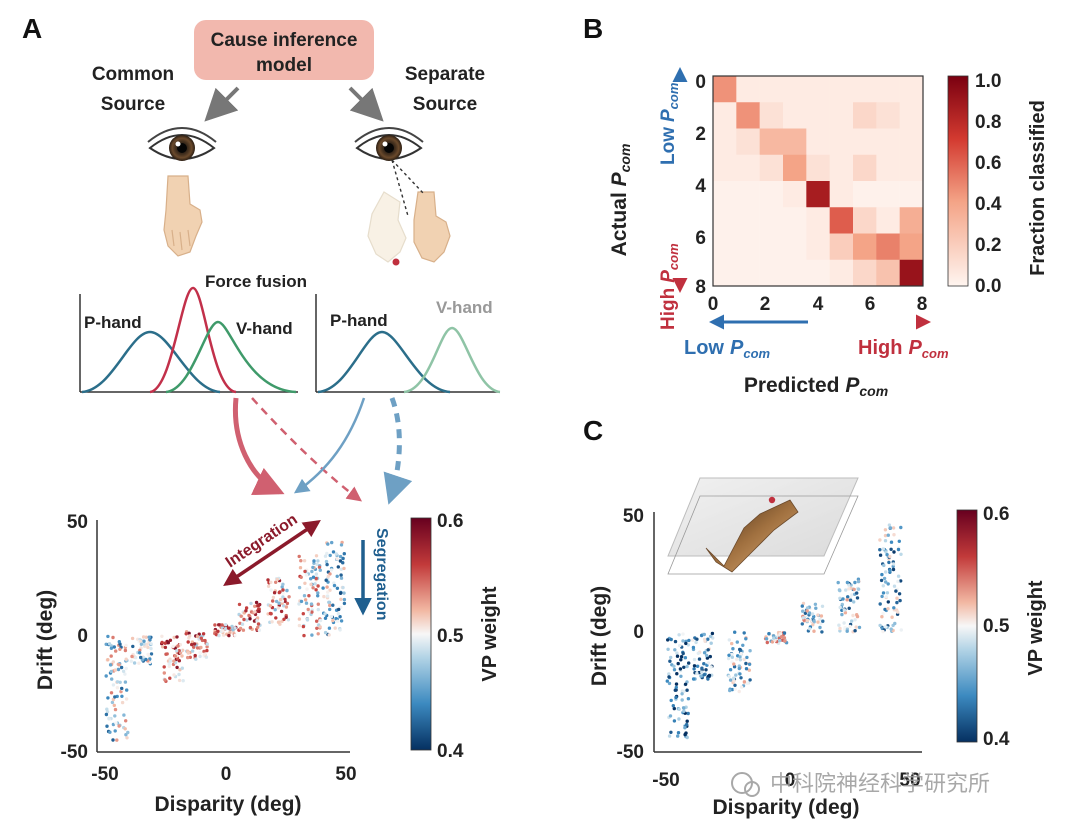 Image resolution: width=1080 pixels, height=830 pixels. What do you see at coordinates (387, 227) in the screenshot?
I see `faded-hand-icon` at bounding box center [387, 227].